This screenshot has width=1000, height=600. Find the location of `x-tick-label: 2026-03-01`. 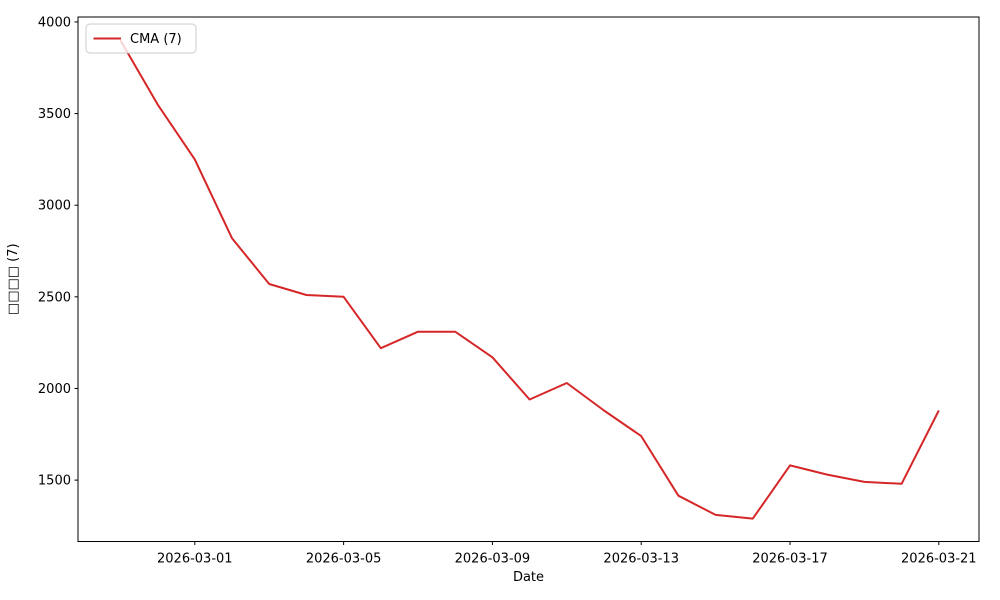

x-tick-label: 2026-03-01 is located at coordinates (195, 559).